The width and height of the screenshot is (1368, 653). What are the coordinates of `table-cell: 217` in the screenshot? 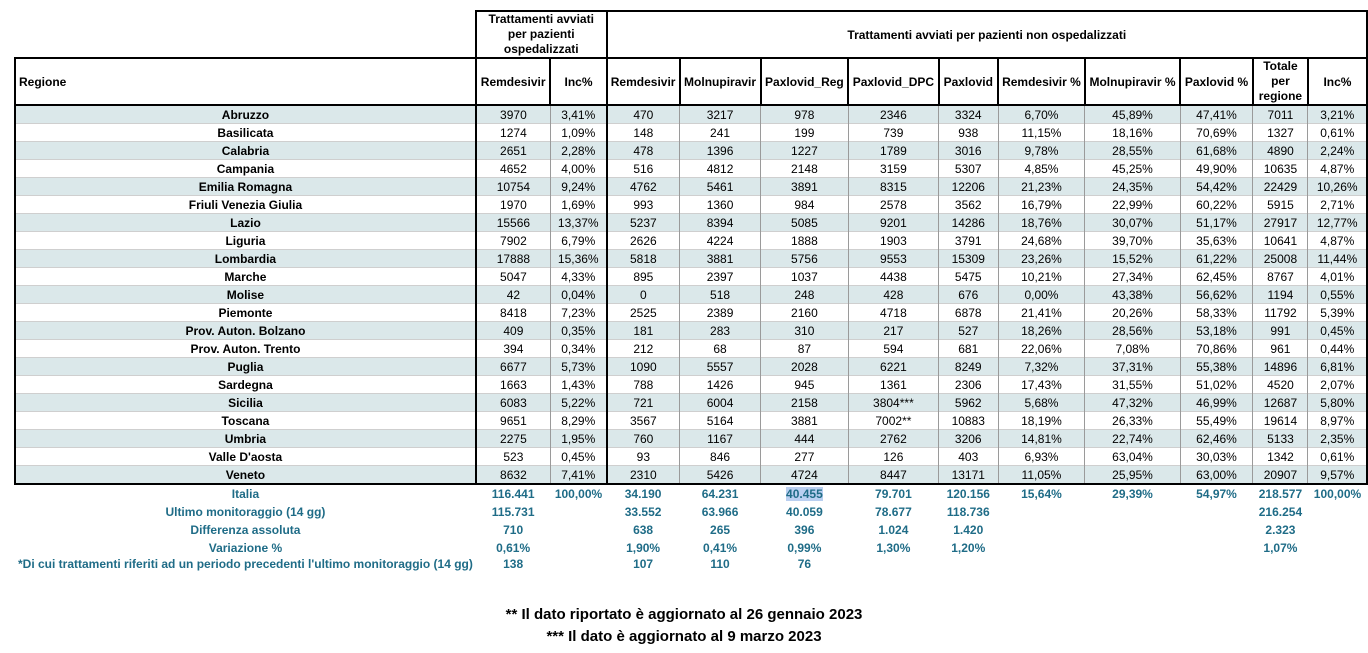 It's located at (893, 330).